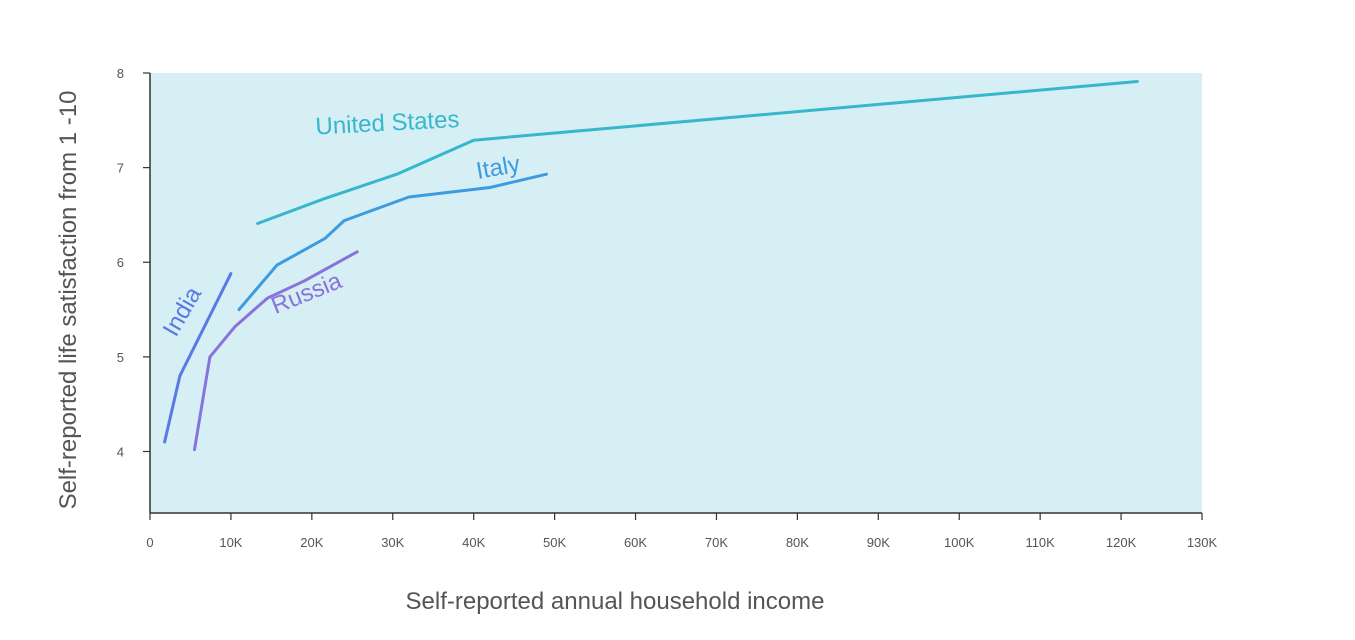 This screenshot has width=1355, height=640. What do you see at coordinates (120, 357) in the screenshot?
I see `y-tick-label: 5` at bounding box center [120, 357].